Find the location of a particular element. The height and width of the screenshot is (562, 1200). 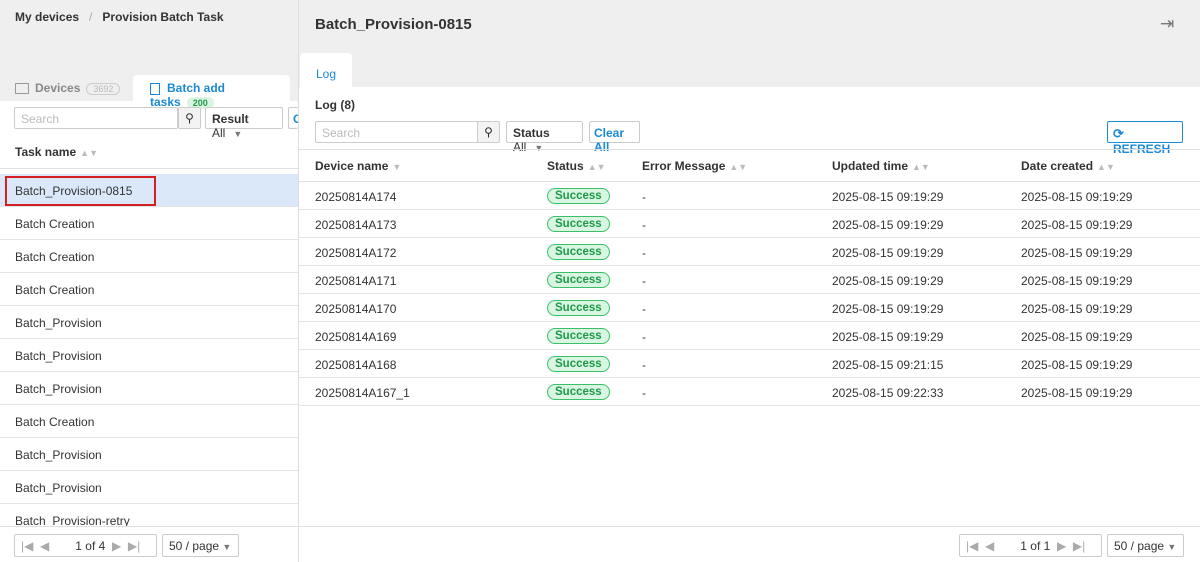

tab-log: Log is located at coordinates (326, 70).